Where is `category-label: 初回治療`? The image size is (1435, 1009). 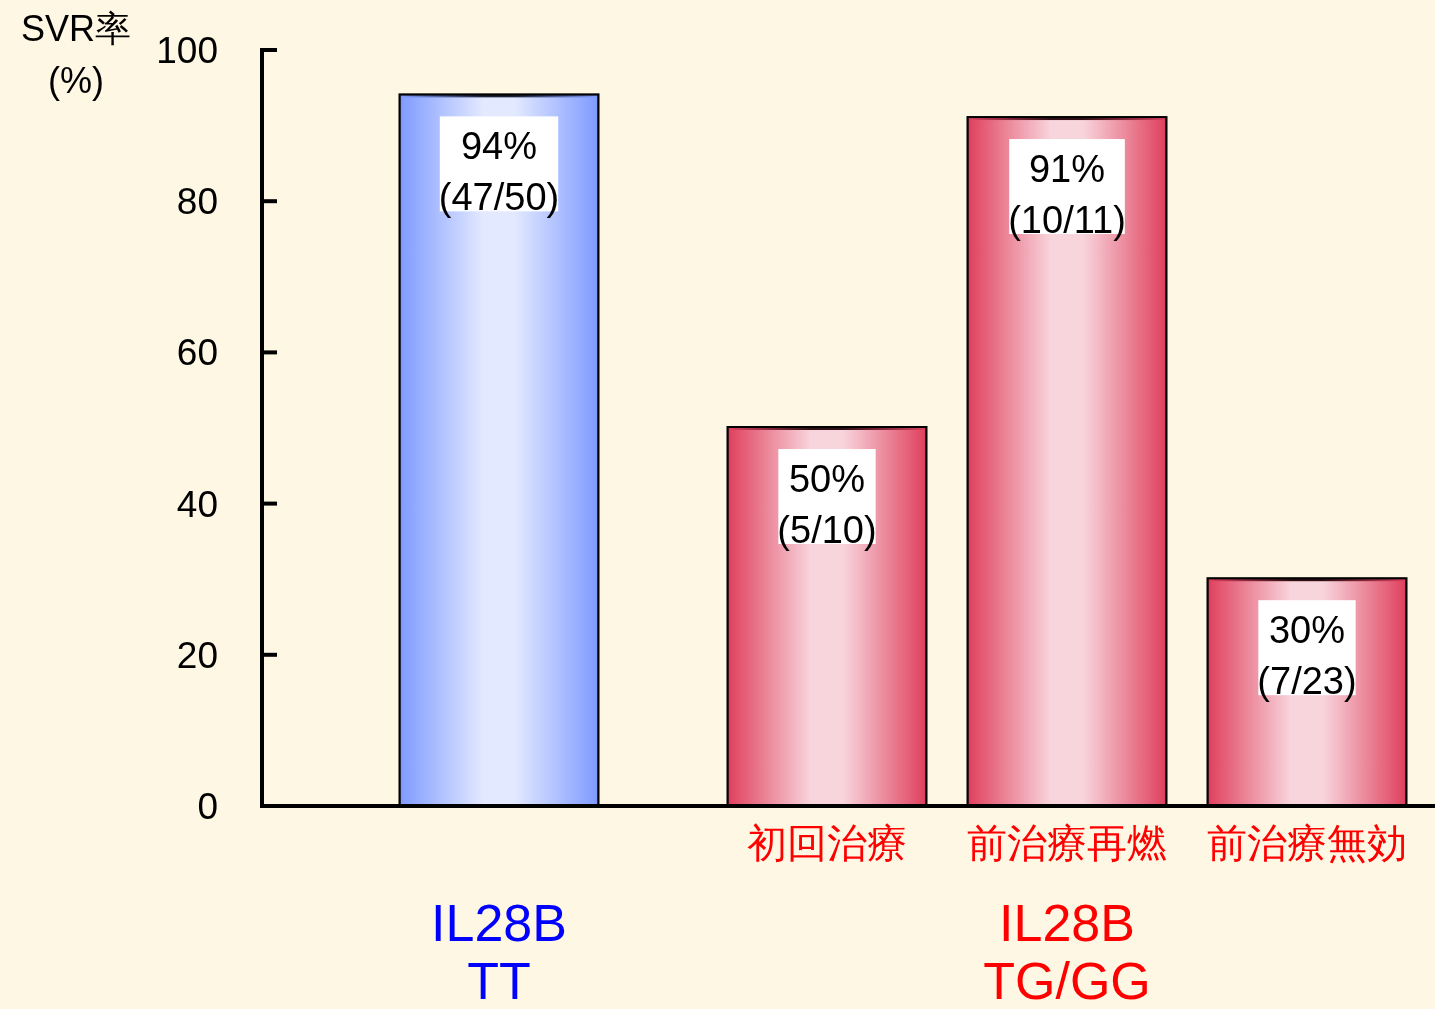
category-label: 初回治療 is located at coordinates (827, 843).